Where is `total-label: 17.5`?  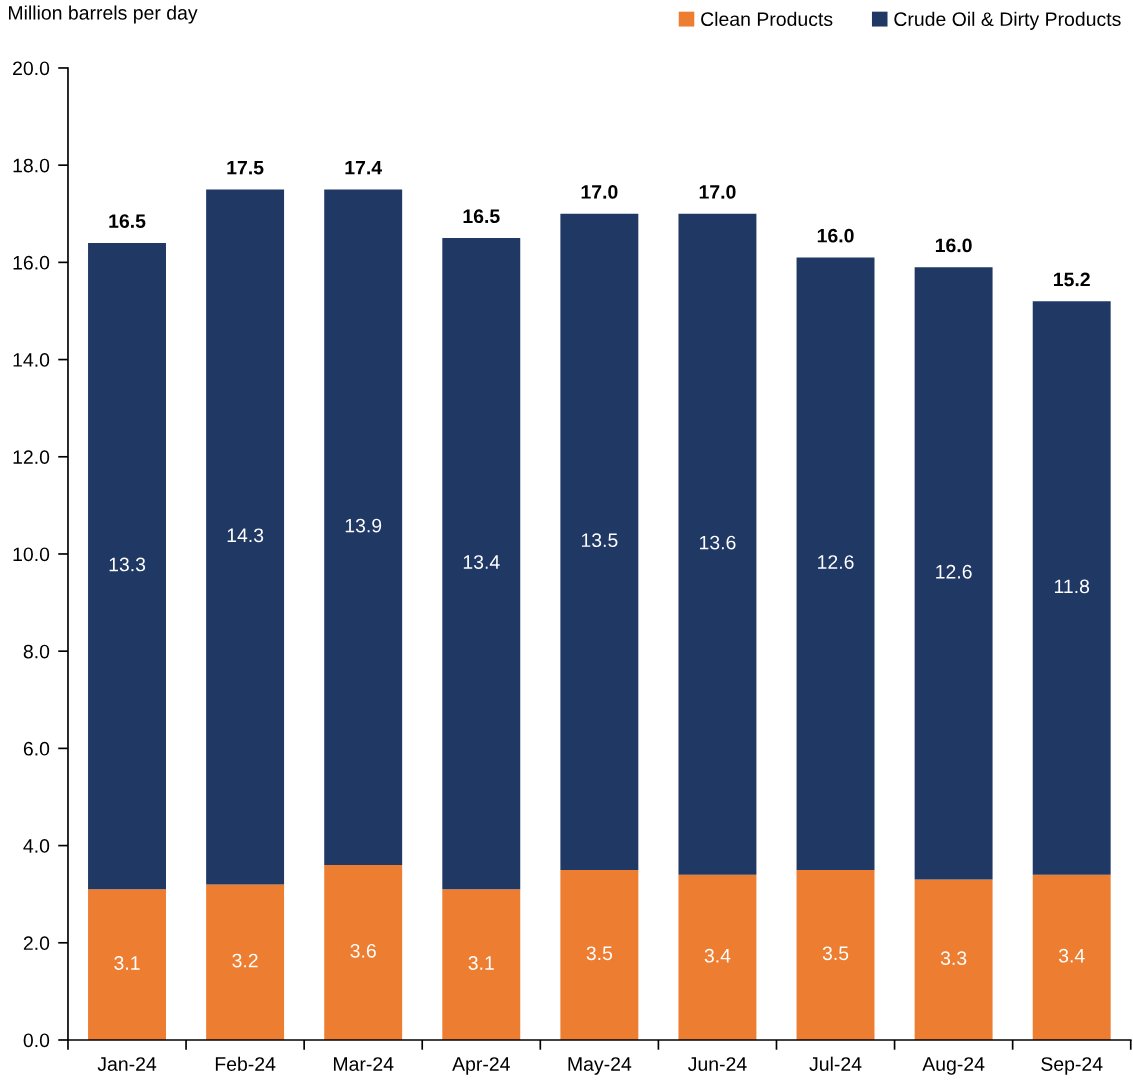
total-label: 17.5 is located at coordinates (245, 167).